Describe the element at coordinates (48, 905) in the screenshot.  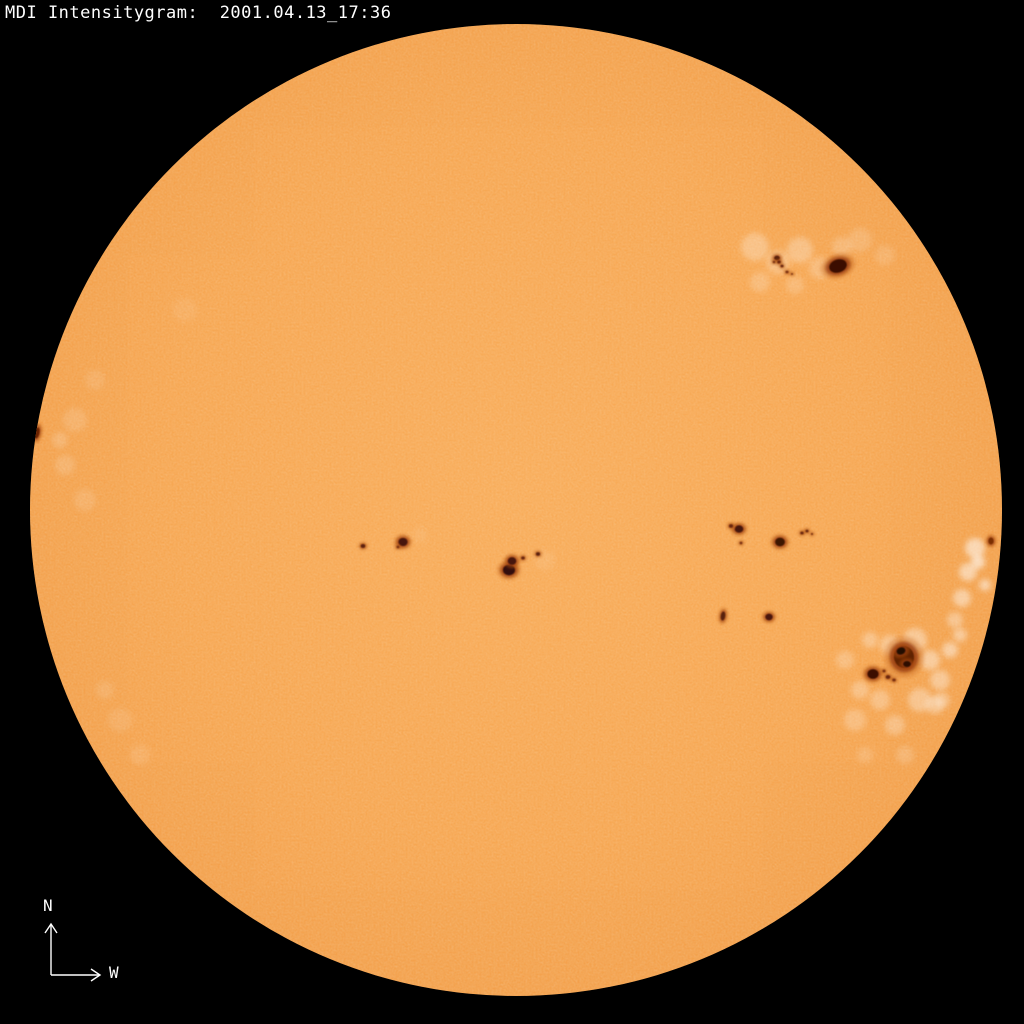
I see `compass-north-label: N` at that location.